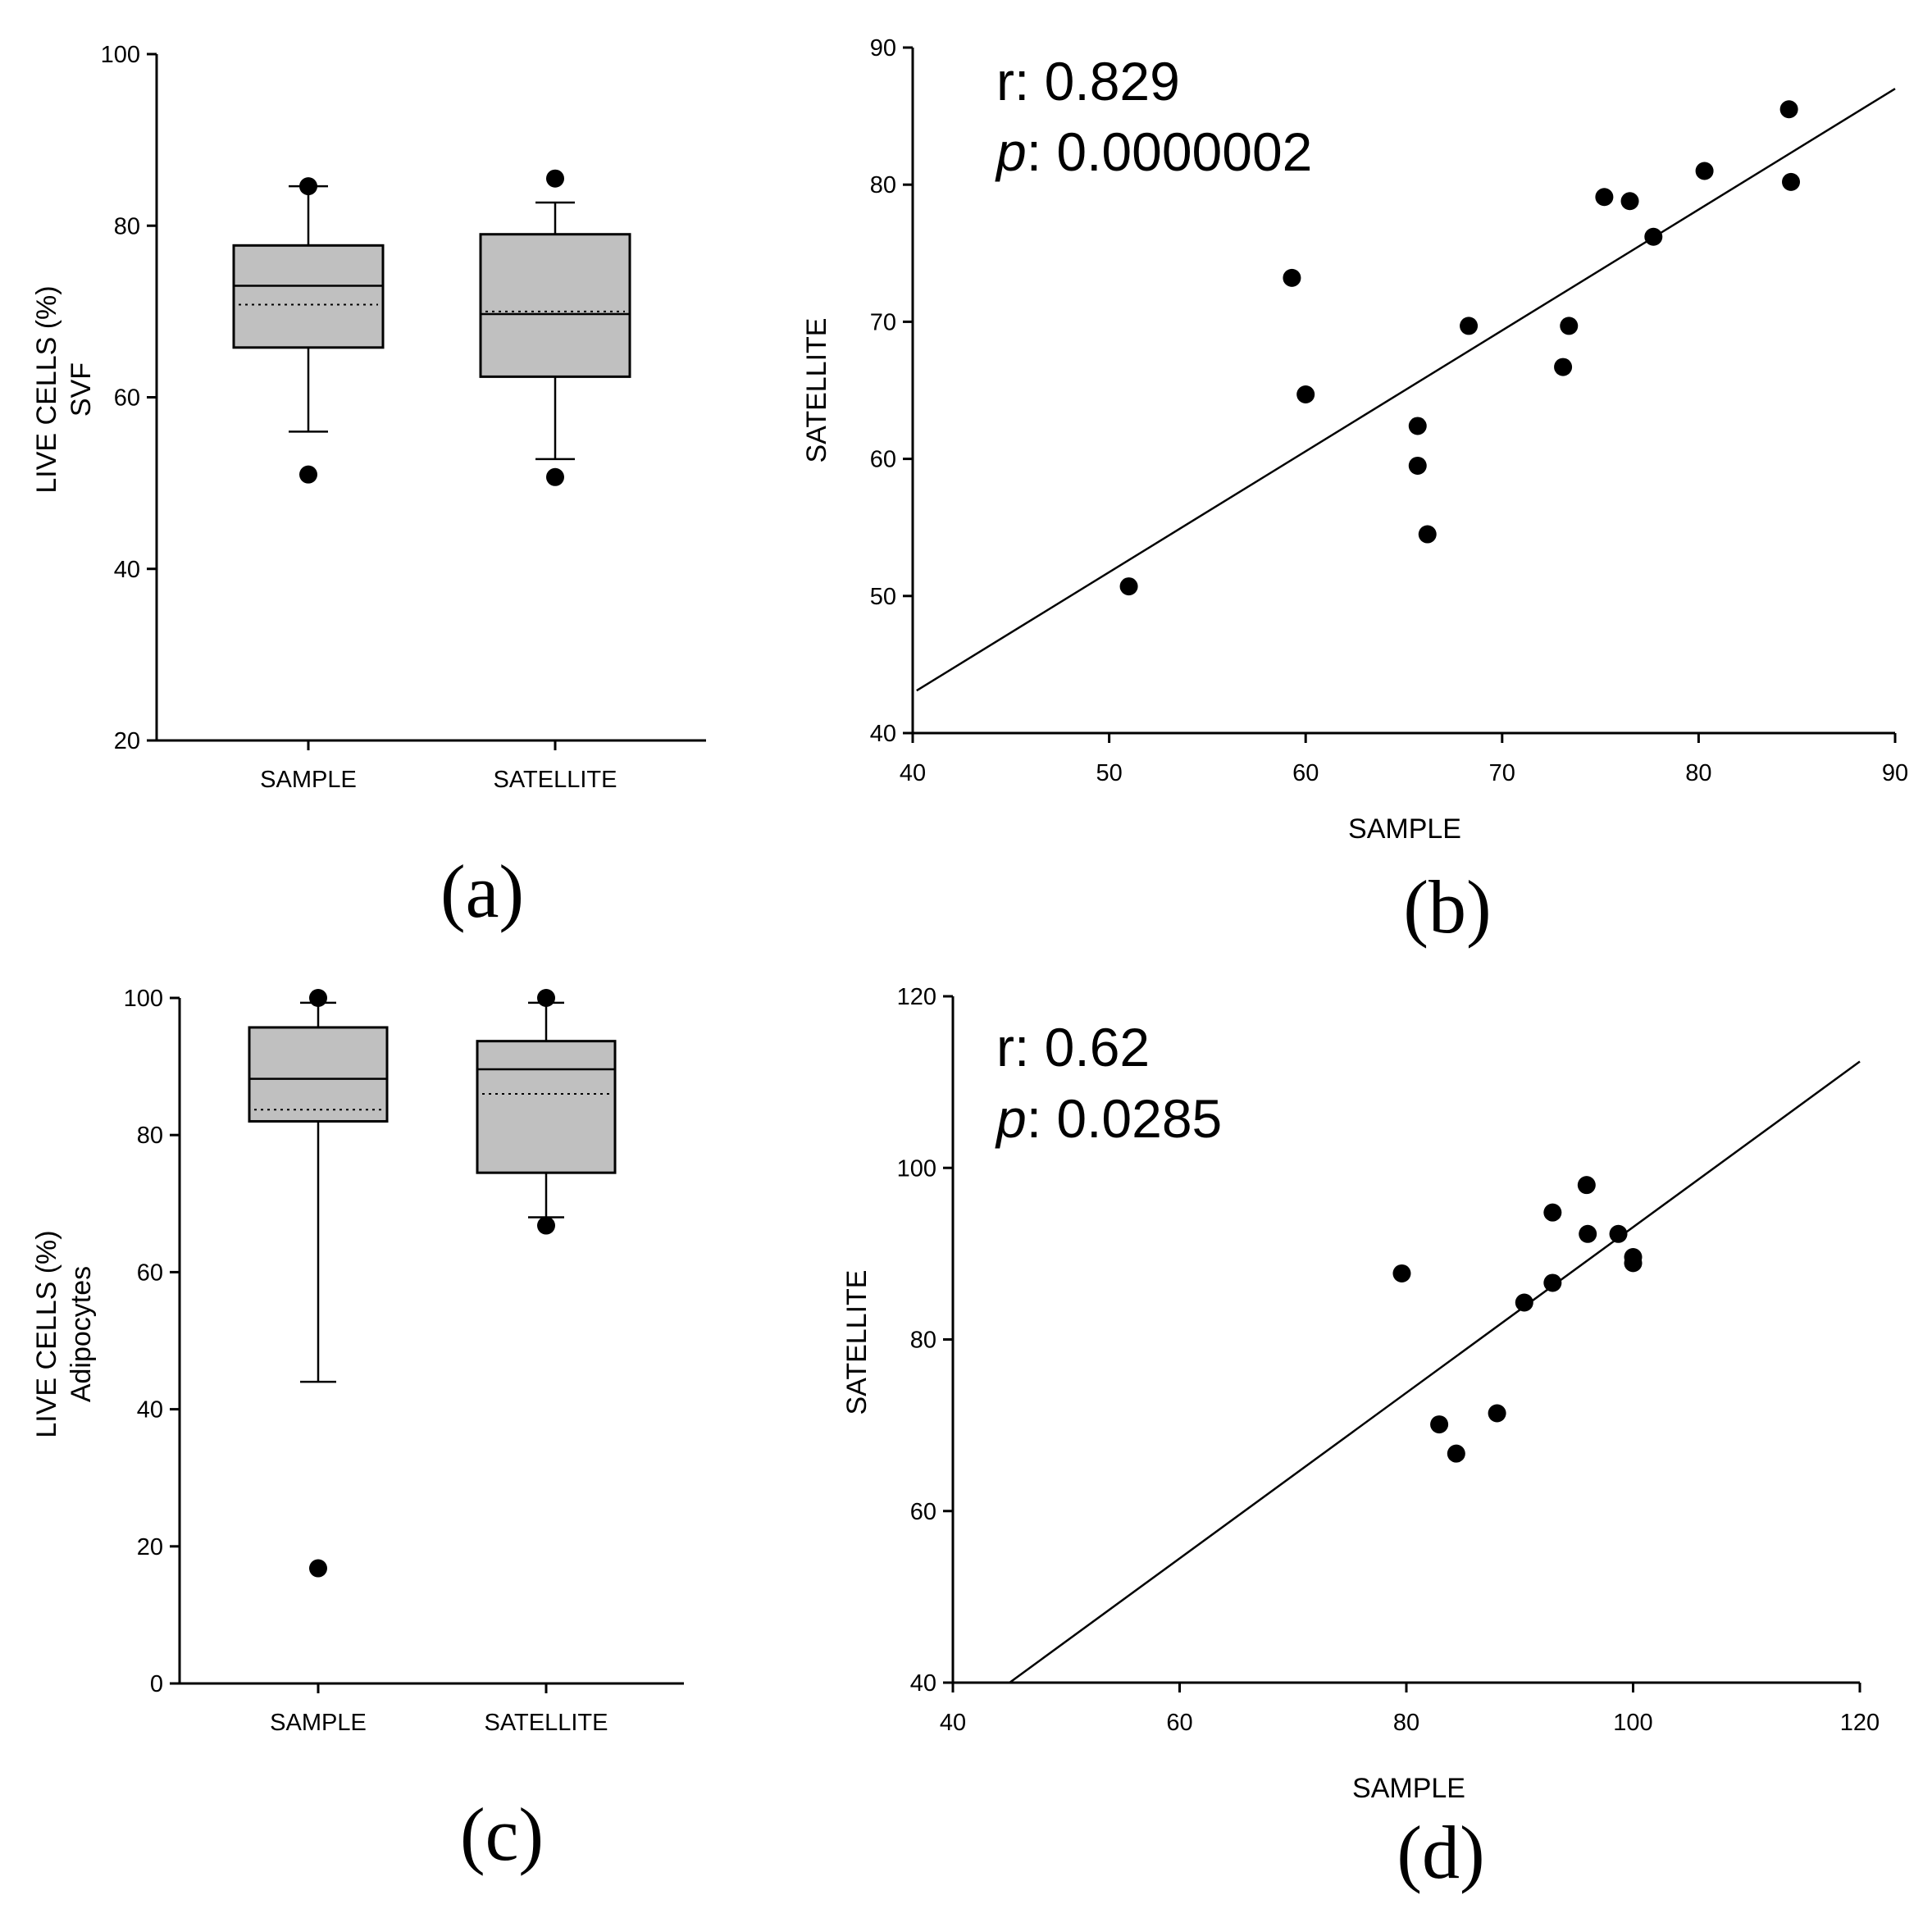 Image resolution: width=1932 pixels, height=1927 pixels. Describe the element at coordinates (1502, 773) in the screenshot. I see `x-tick-label: 70` at that location.